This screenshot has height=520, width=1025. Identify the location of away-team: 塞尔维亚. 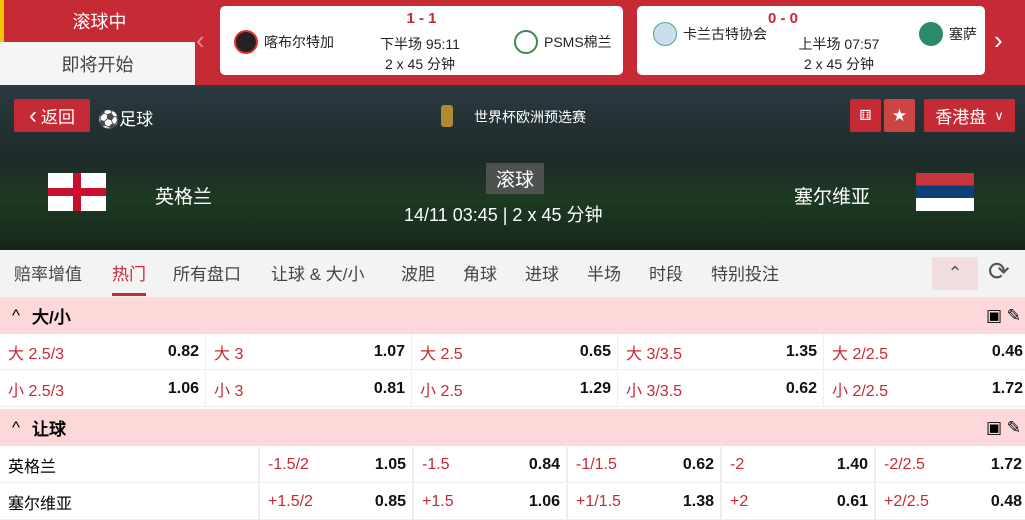
(832, 197).